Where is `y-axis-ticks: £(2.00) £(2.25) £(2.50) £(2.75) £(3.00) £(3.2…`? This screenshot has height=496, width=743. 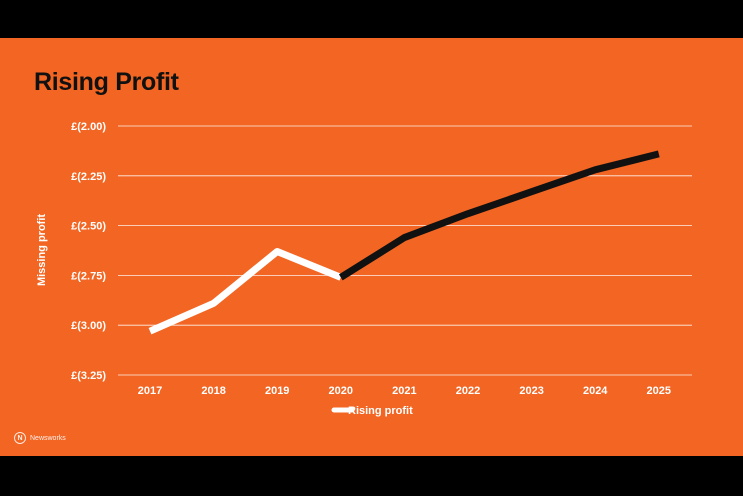
y-axis-ticks: £(2.00) £(2.25) £(2.50) £(2.75) £(3.00) £(3.2… is located at coordinates (88, 251).